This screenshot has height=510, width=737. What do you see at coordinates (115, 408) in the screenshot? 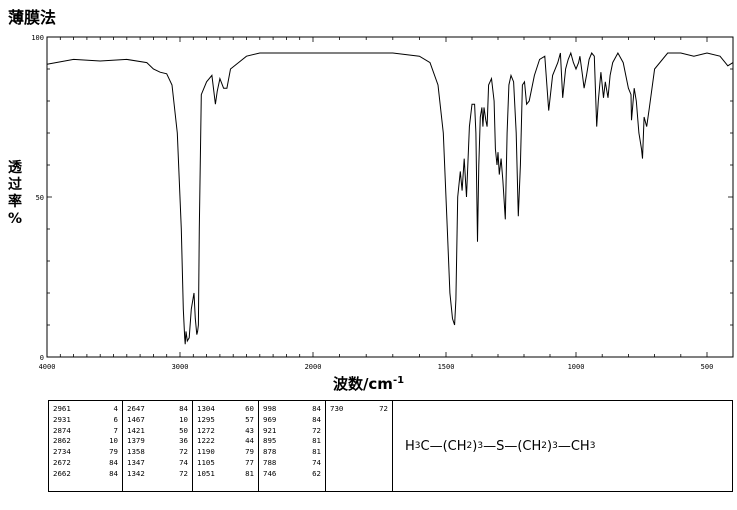
I see `peak-transmittance: 4` at bounding box center [115, 408].